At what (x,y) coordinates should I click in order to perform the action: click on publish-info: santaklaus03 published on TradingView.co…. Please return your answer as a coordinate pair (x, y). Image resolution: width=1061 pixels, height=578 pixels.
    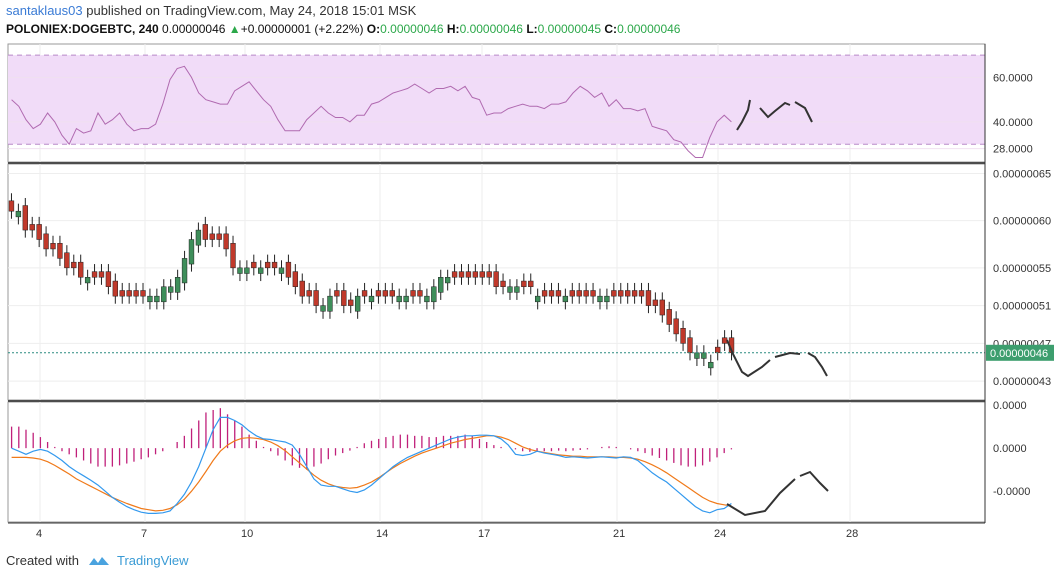
    Looking at the image, I should click on (211, 10).